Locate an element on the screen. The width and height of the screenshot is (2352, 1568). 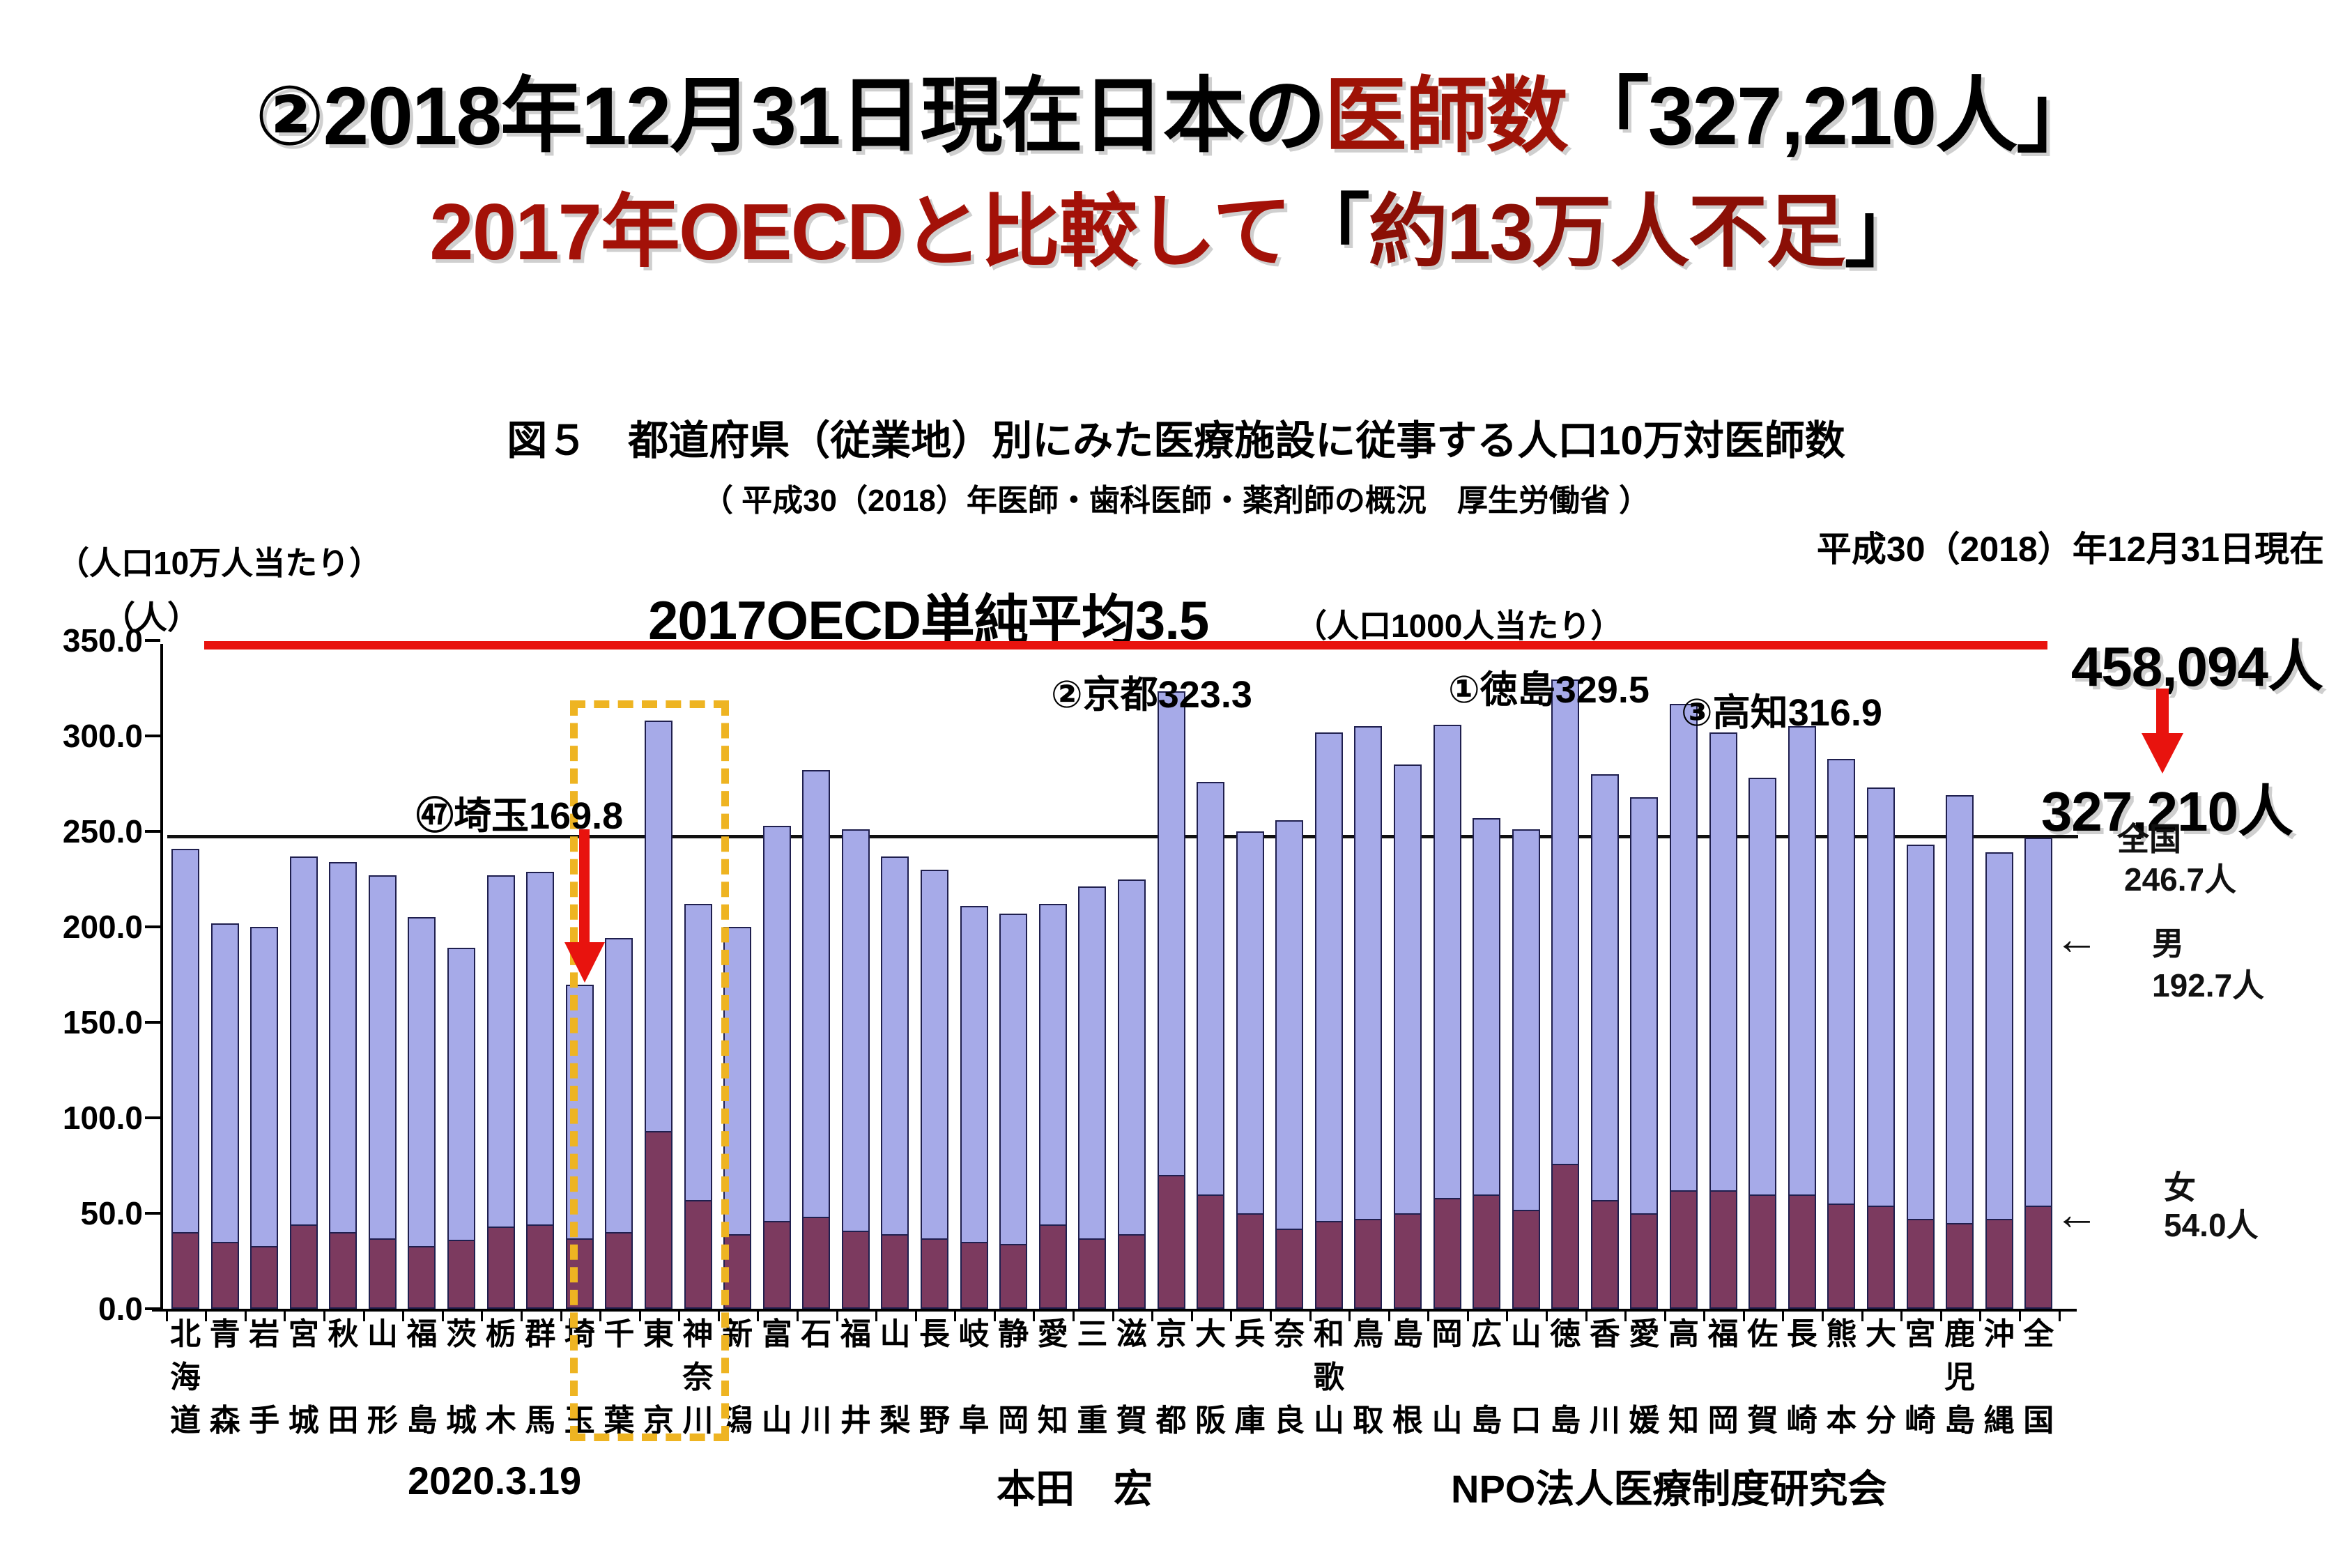
annotation-saitama: ㊼埼玉169.8 is located at coordinates (520, 816).